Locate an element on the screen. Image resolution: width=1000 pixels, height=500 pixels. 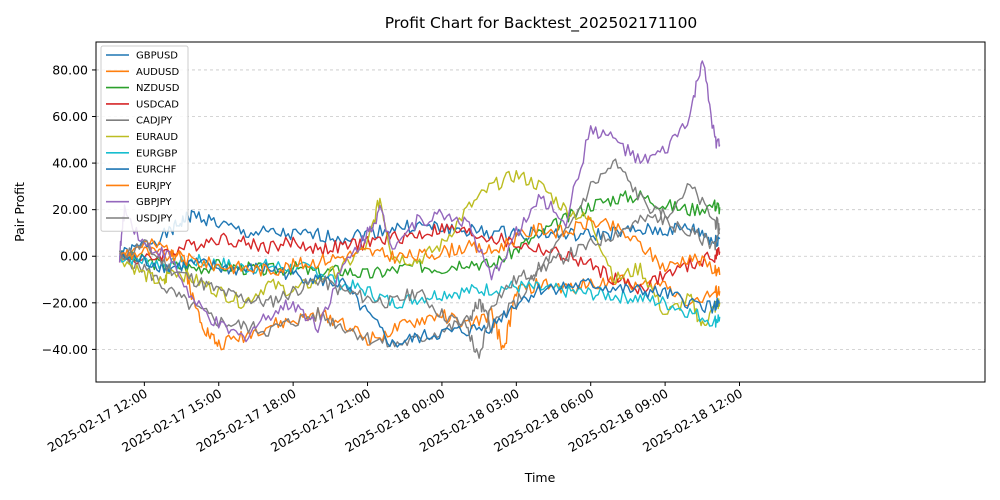
legend-entry: GBPUSD is located at coordinates (157, 56).